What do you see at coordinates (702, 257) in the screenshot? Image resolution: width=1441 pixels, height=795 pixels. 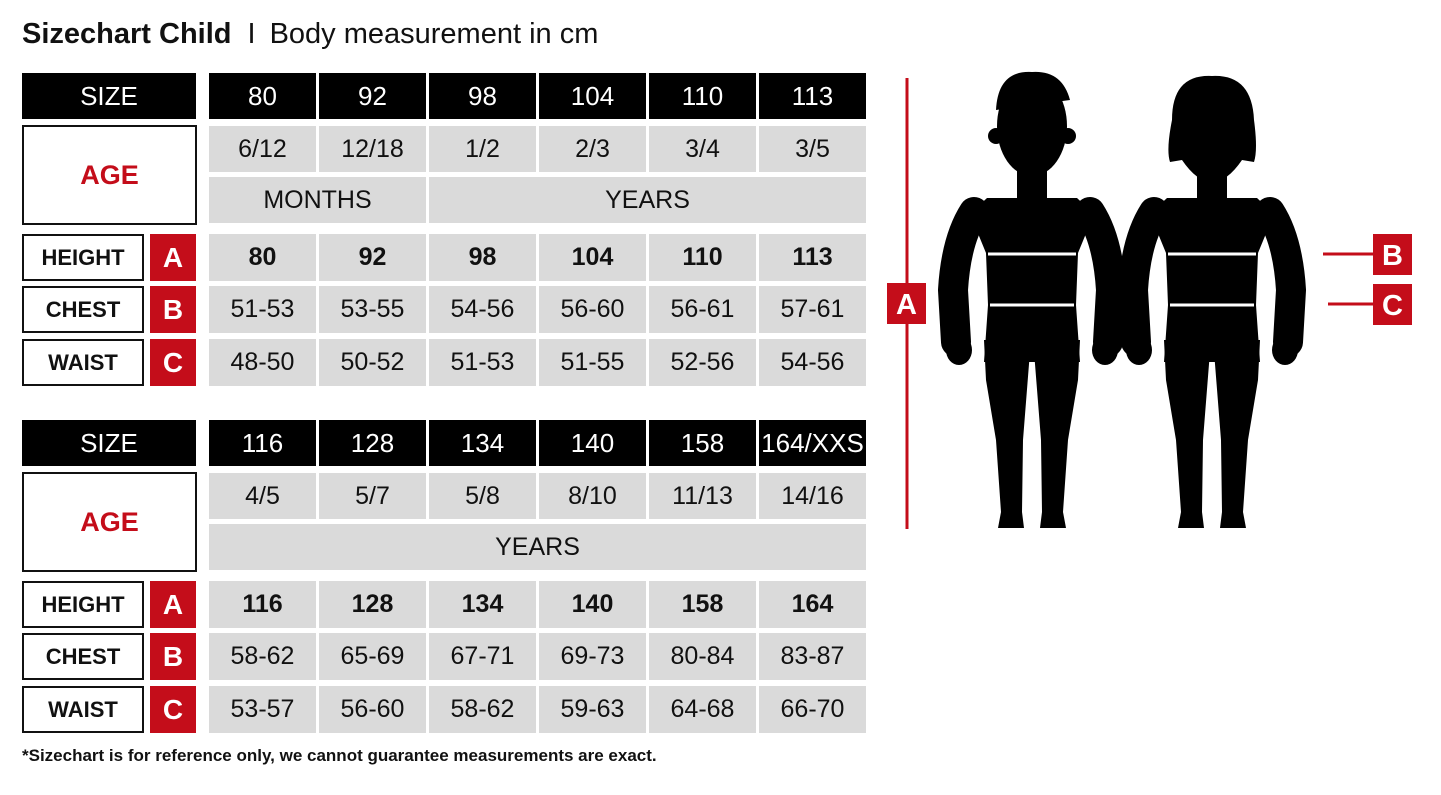 I see `measurement-cell: 110` at bounding box center [702, 257].